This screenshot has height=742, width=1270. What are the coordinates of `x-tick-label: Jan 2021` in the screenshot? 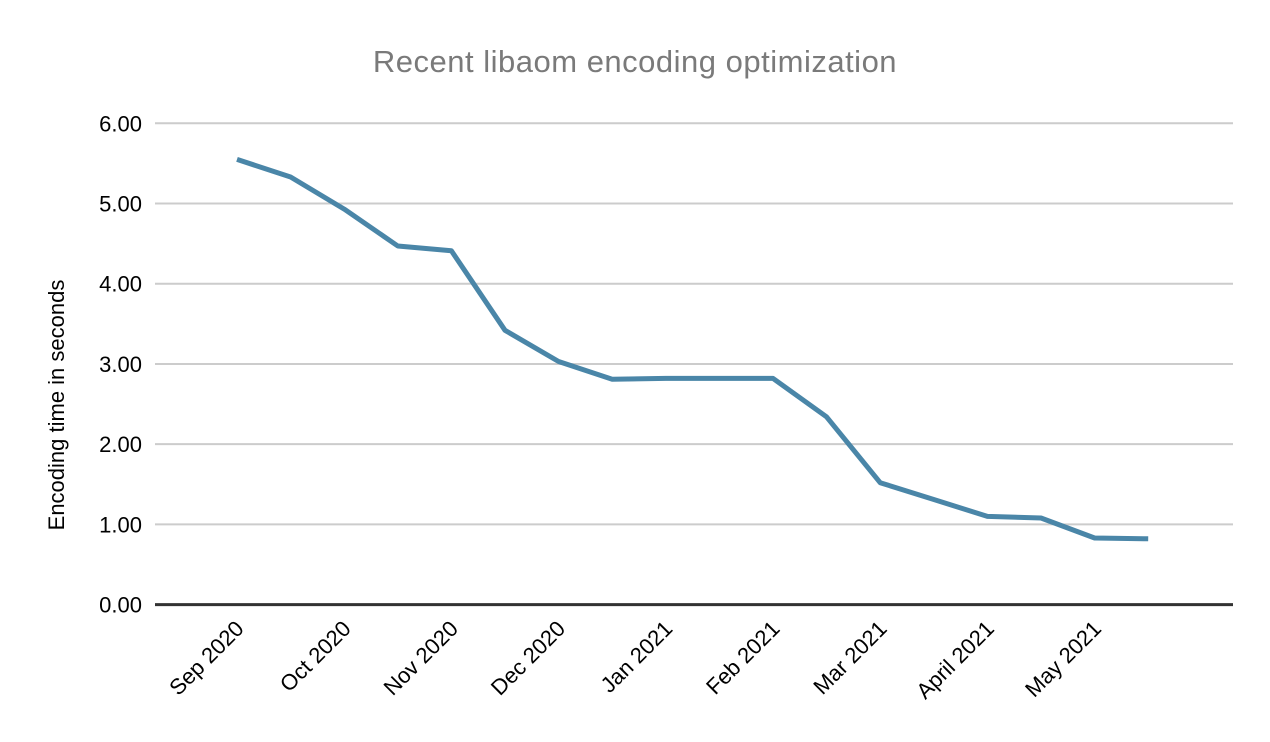 It's located at (637, 657).